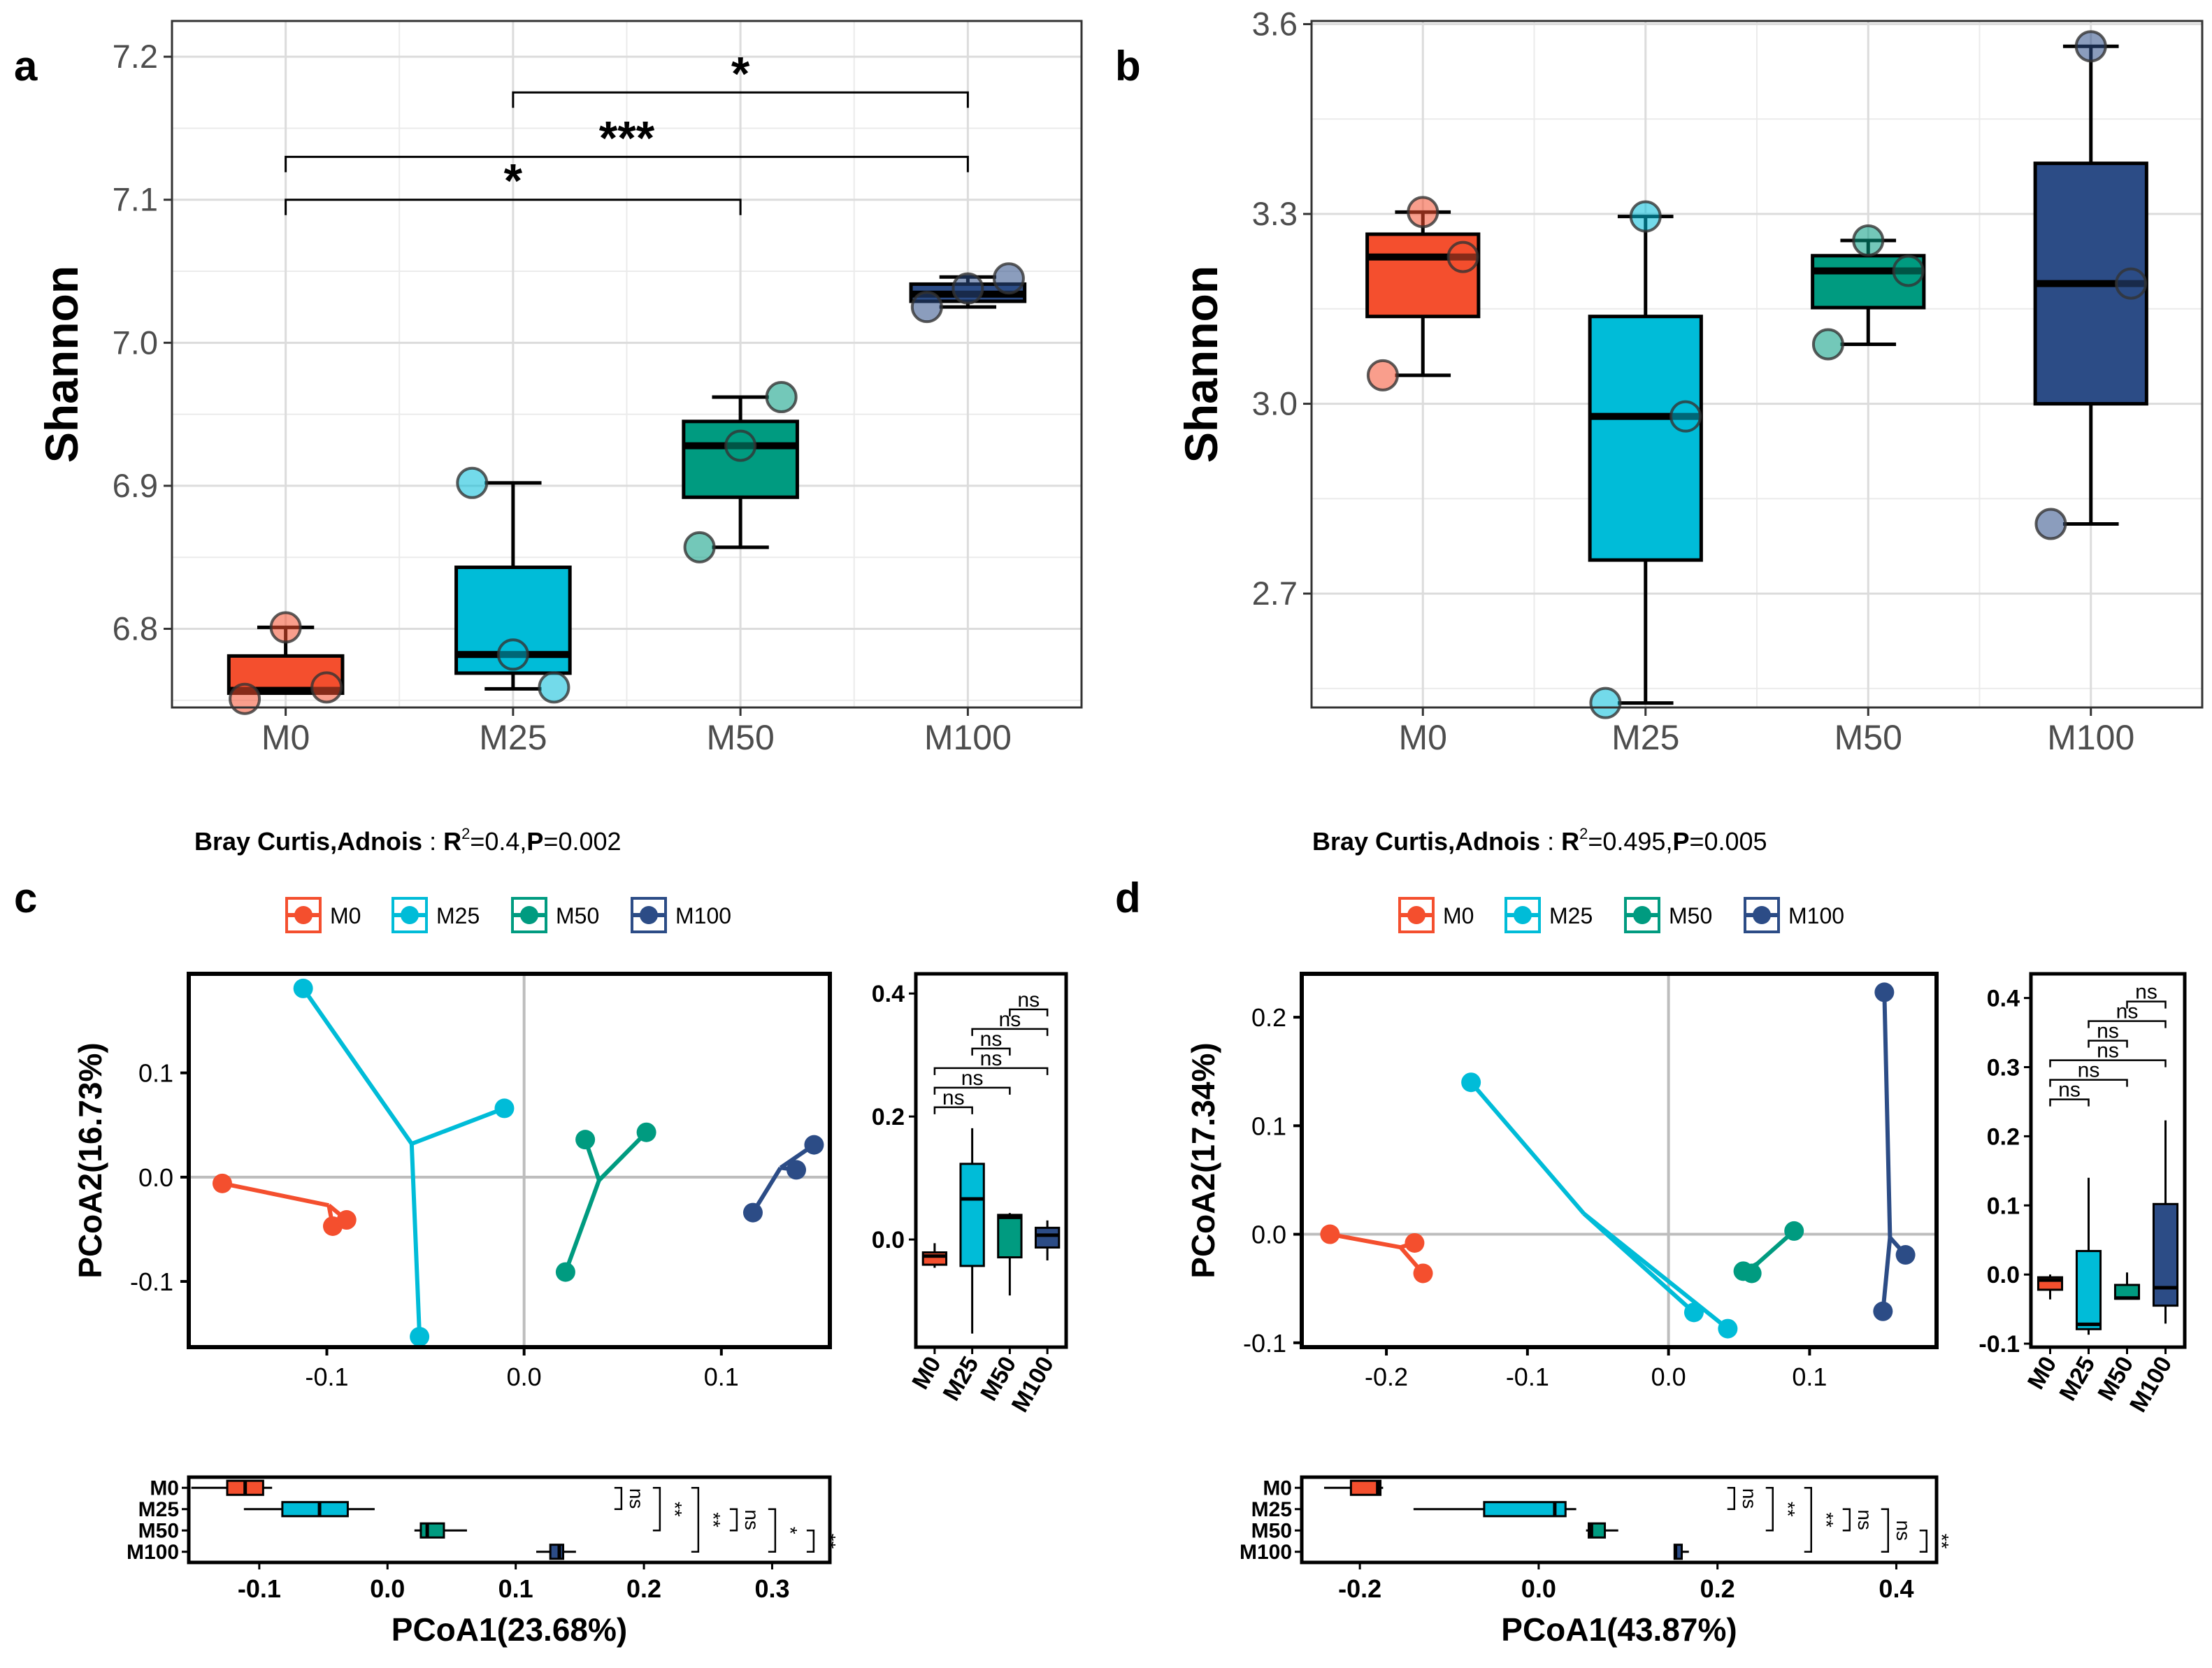 Image resolution: width=2212 pixels, height=1668 pixels. What do you see at coordinates (1896, 1588) in the screenshot?
I see `x-tick-label: 0.4` at bounding box center [1896, 1588].